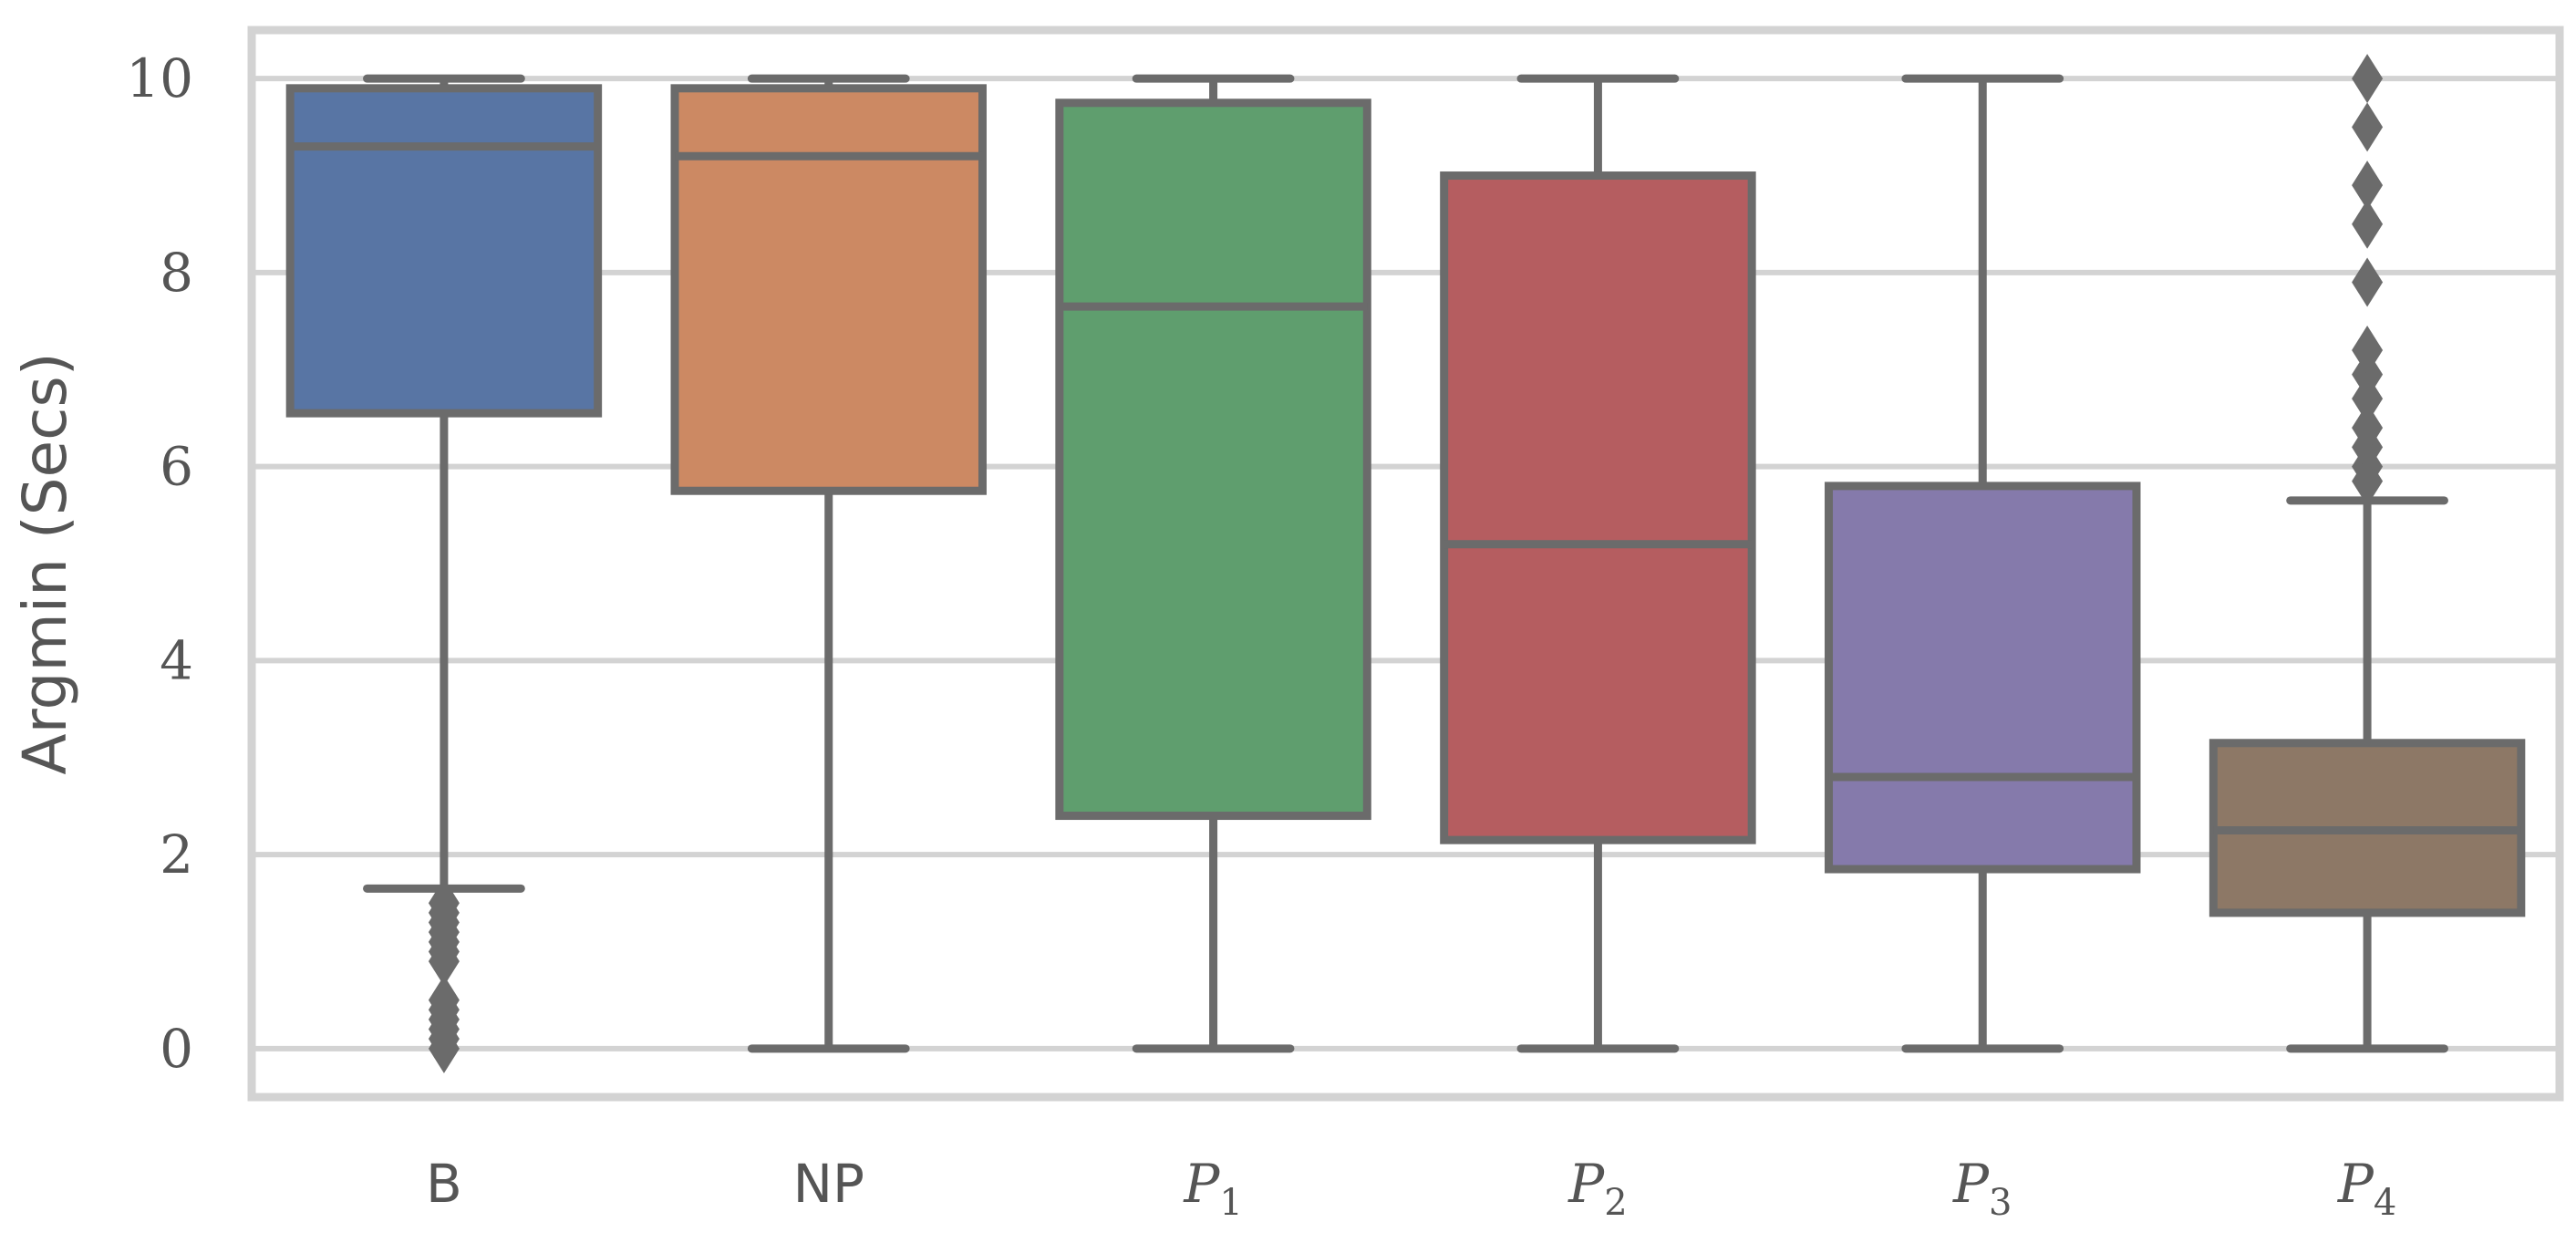 The width and height of the screenshot is (2576, 1243). I want to click on box-p2, so click(1598, 563).